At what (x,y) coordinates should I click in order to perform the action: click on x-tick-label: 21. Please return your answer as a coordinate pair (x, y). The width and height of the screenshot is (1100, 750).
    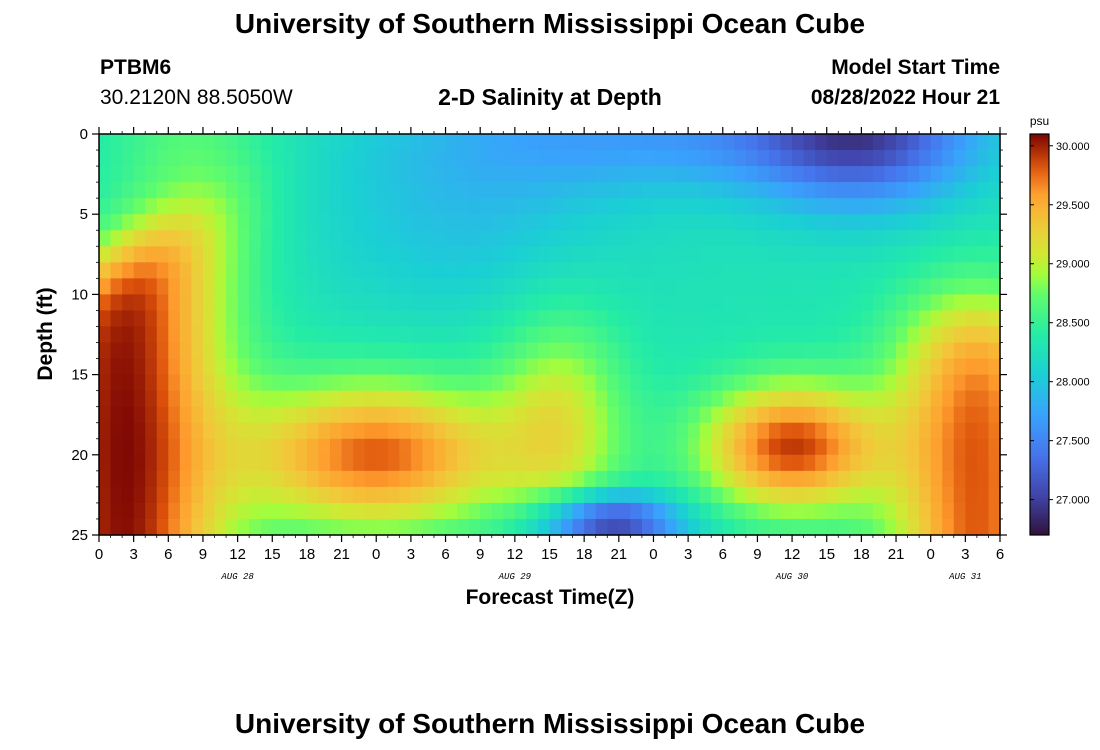
    Looking at the image, I should click on (896, 554).